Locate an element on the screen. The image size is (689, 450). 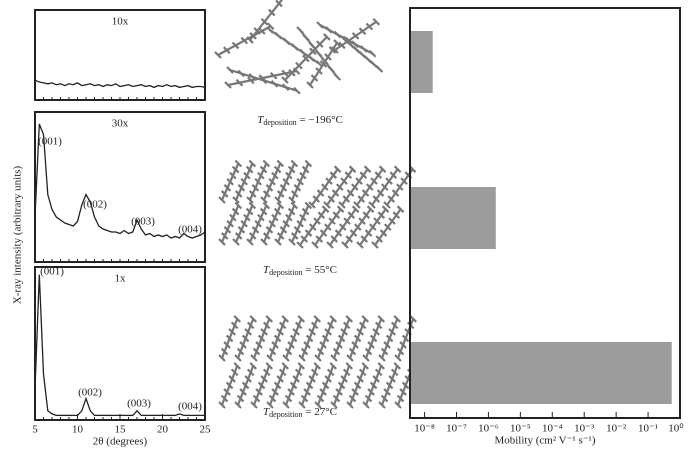
x-tick-label: 5 is located at coordinates (35, 430).